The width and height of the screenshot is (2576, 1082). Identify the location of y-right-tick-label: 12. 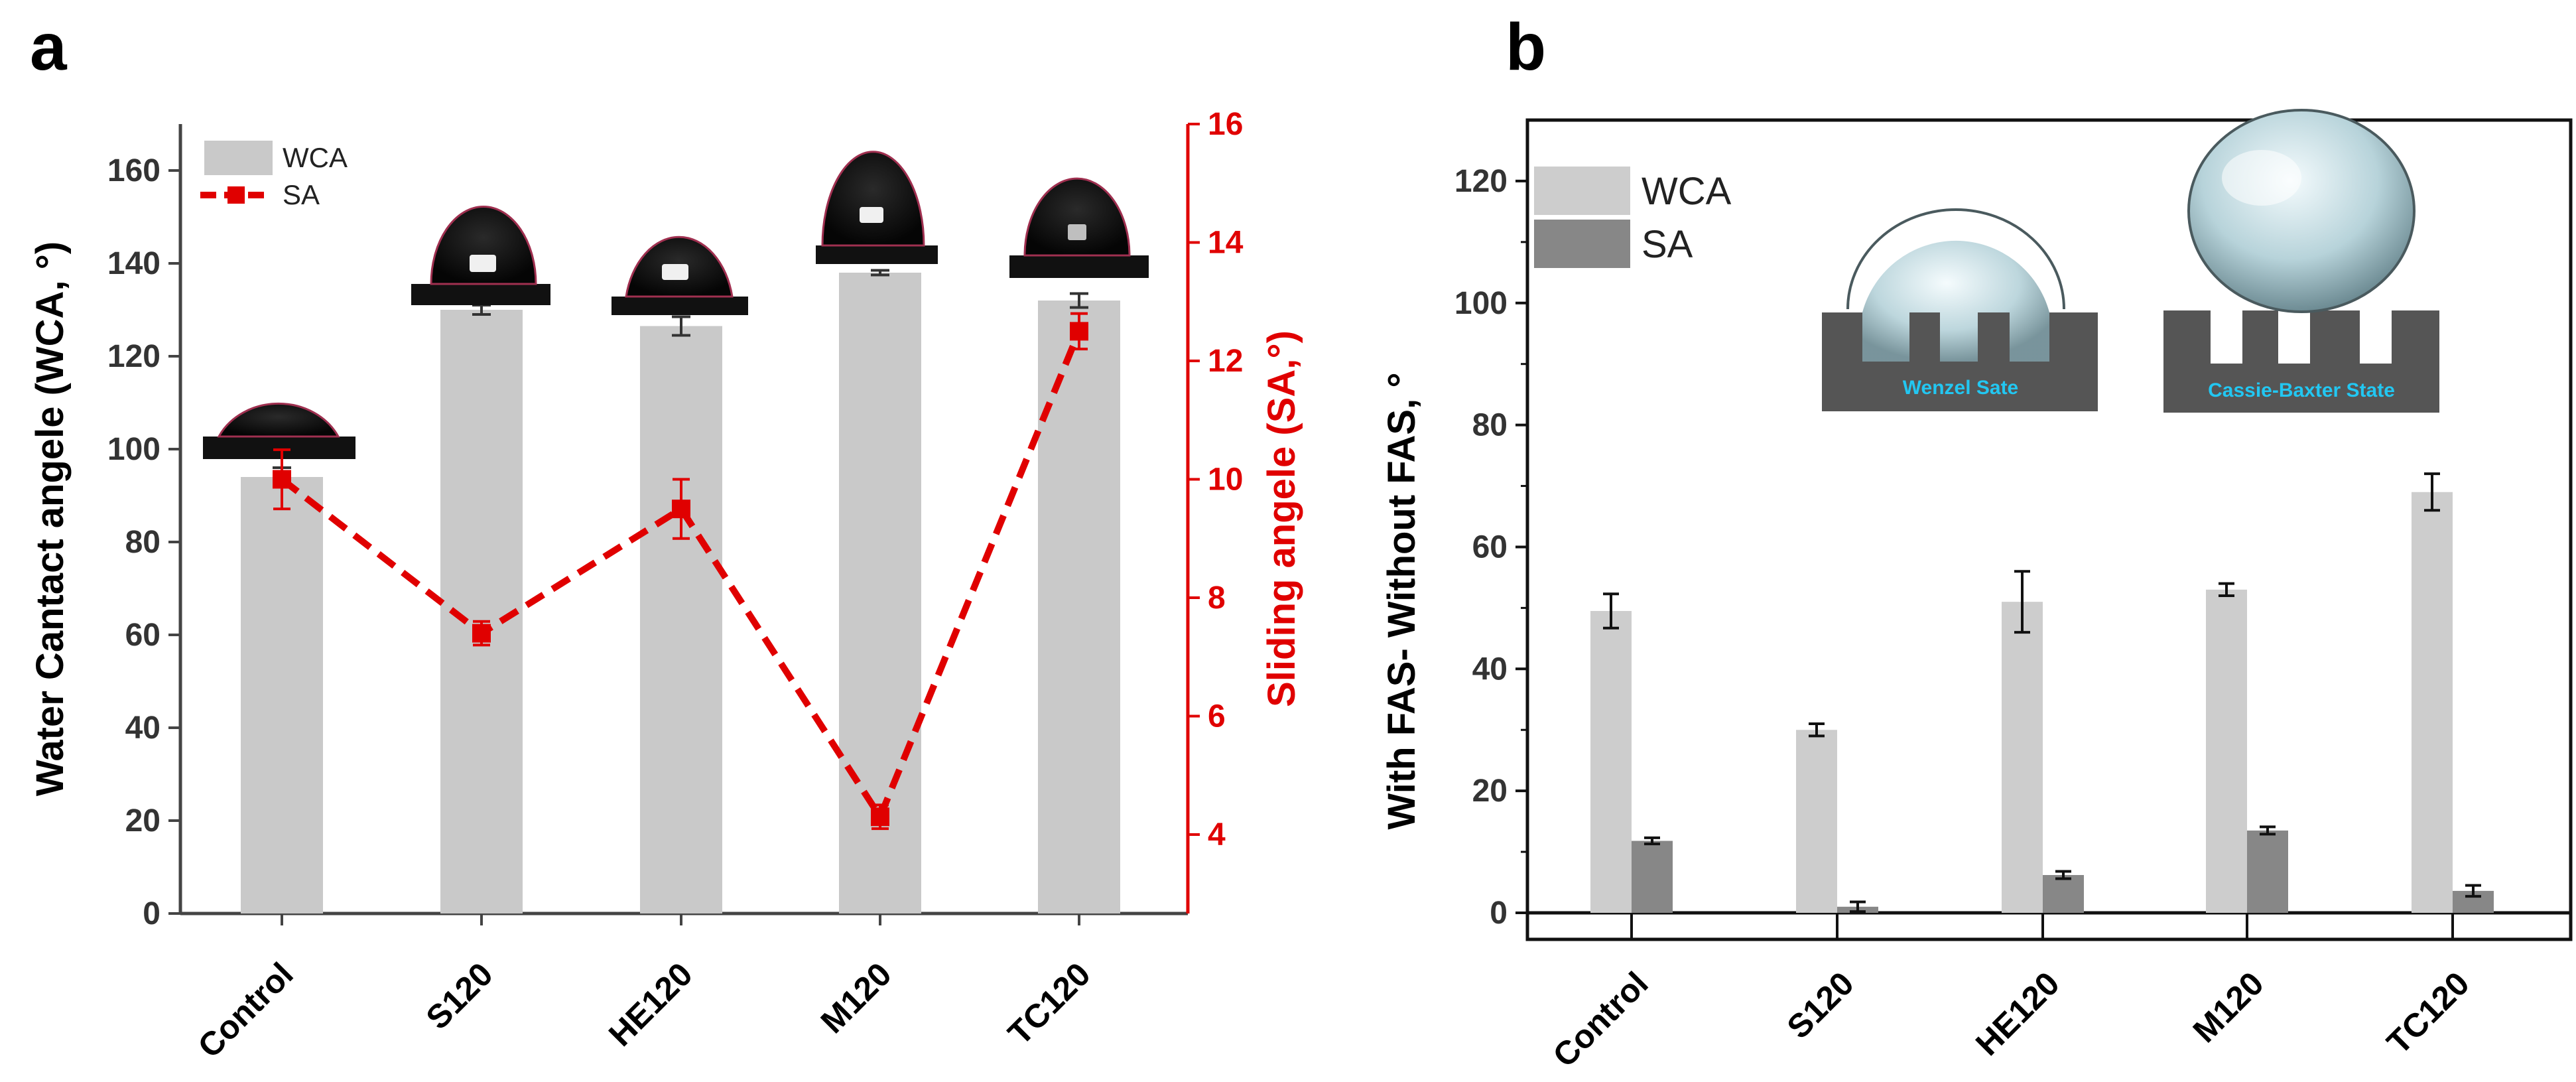
(1226, 361).